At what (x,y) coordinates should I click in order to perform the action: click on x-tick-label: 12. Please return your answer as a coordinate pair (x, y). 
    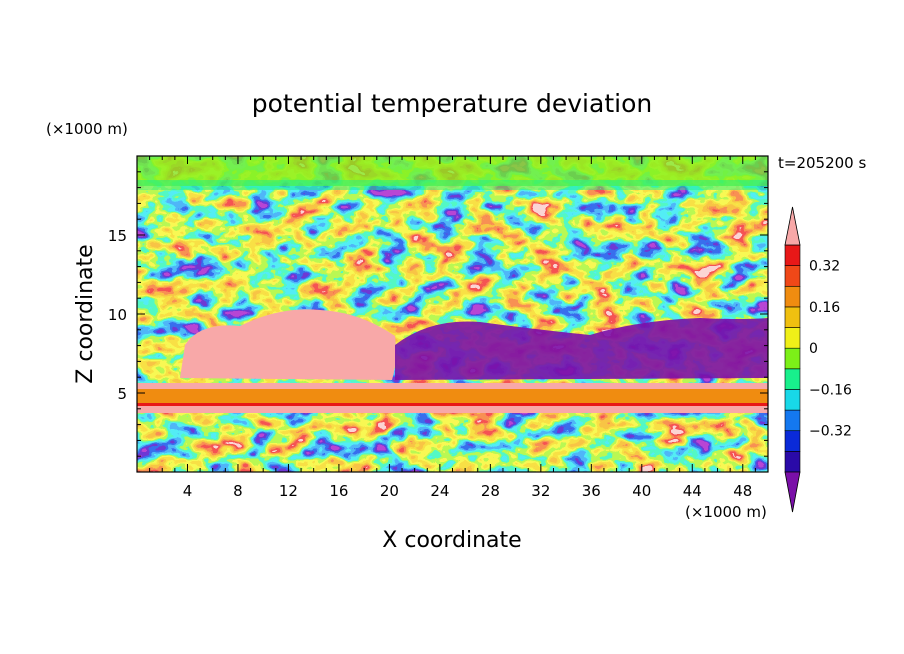
    Looking at the image, I should click on (288, 491).